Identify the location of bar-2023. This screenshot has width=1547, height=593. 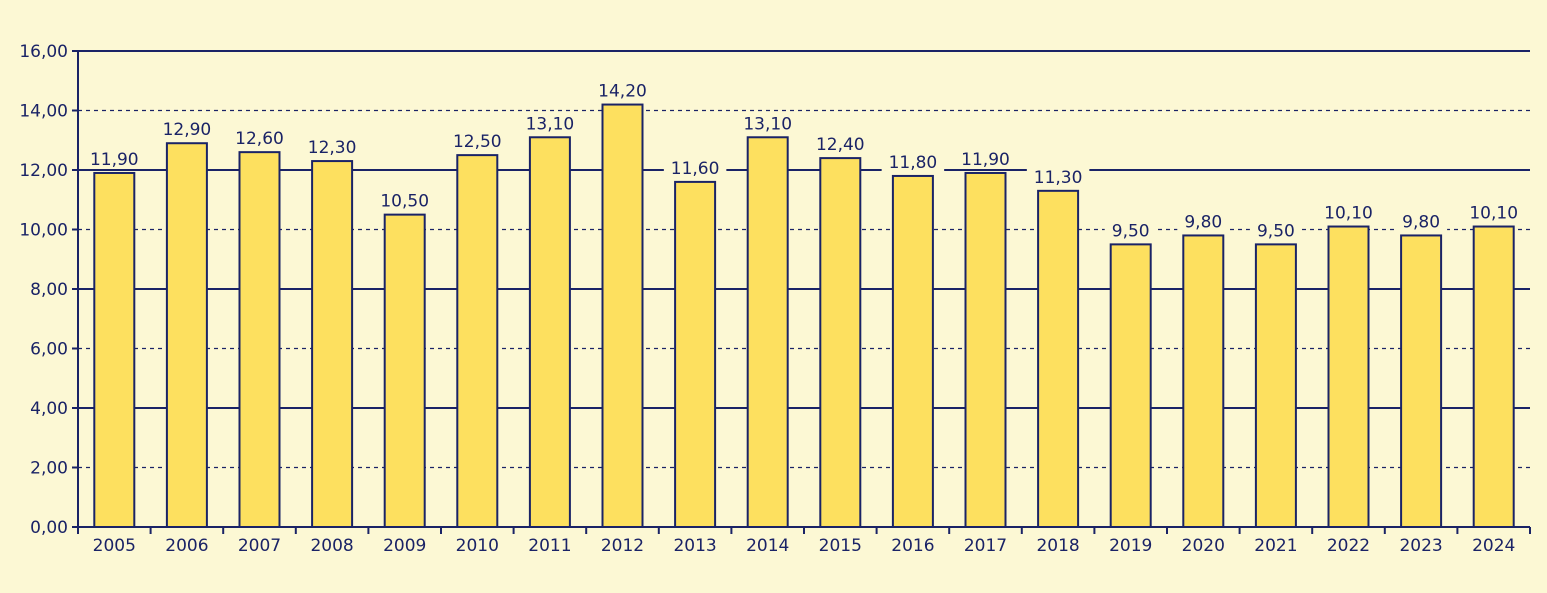
(1421, 381).